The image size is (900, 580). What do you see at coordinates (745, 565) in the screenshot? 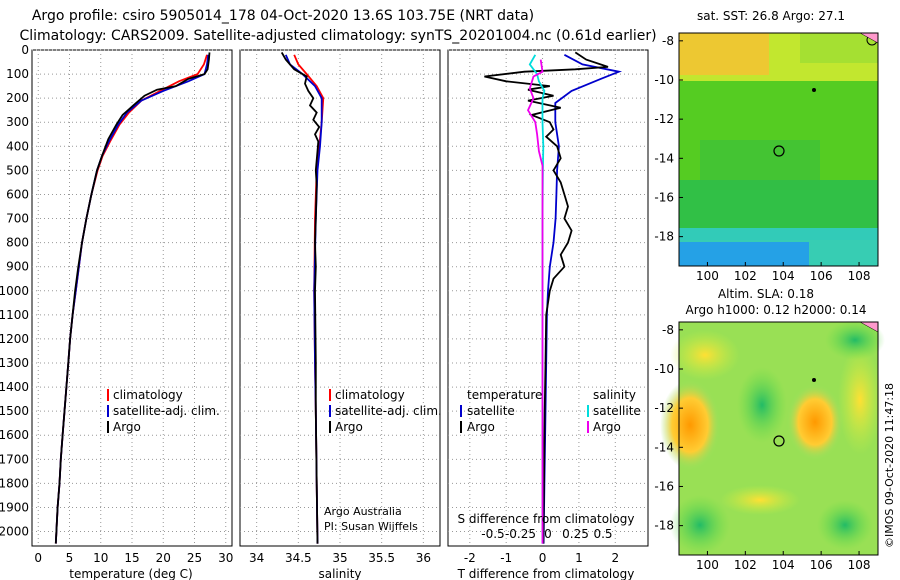
I see `sla-map-xtick-label: 102` at bounding box center [745, 565].